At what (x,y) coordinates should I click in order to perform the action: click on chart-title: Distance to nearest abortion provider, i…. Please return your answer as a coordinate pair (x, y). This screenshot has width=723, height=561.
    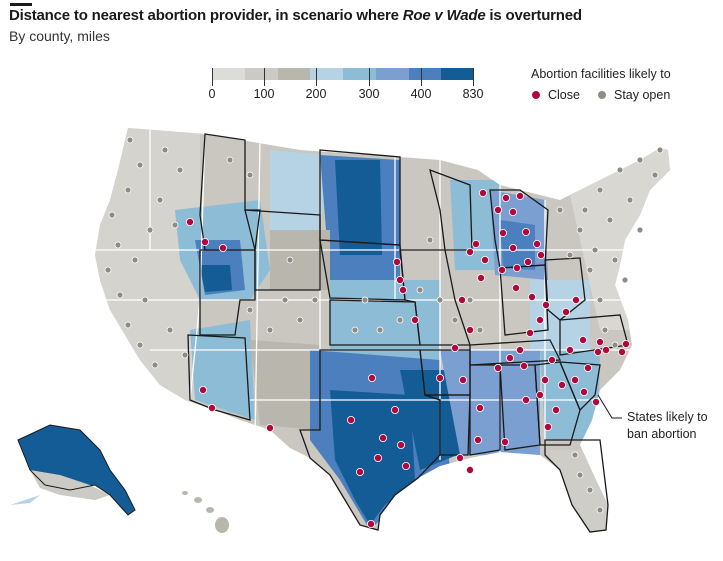
    Looking at the image, I should click on (295, 15).